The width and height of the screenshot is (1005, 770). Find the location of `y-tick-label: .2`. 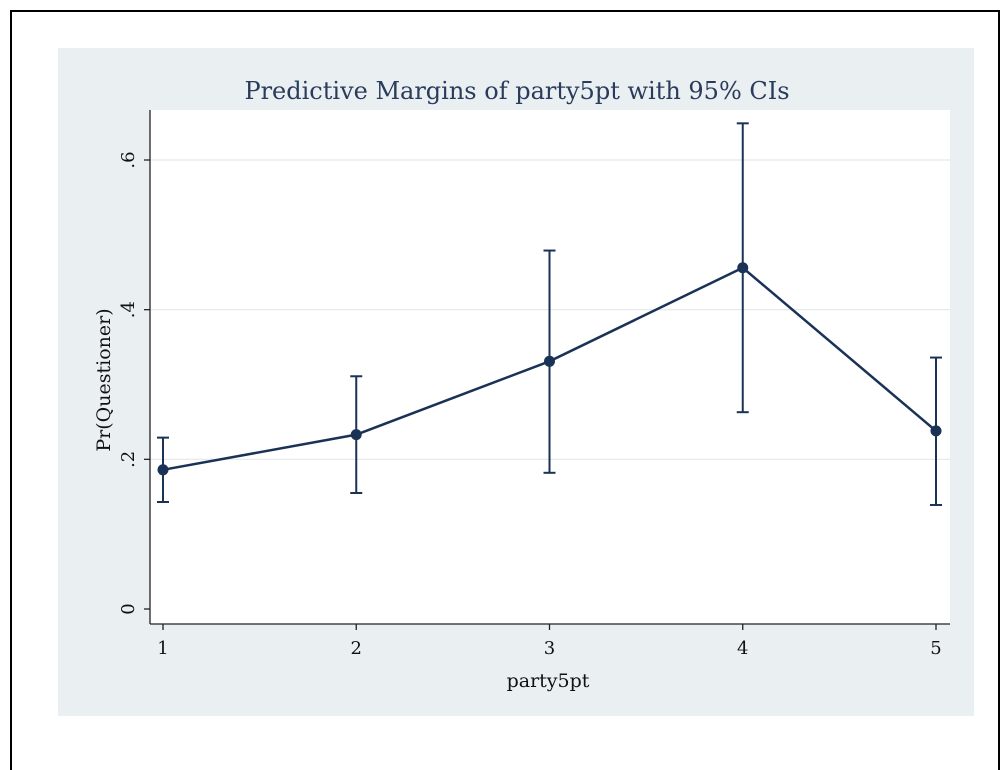

y-tick-label: .2 is located at coordinates (128, 459).